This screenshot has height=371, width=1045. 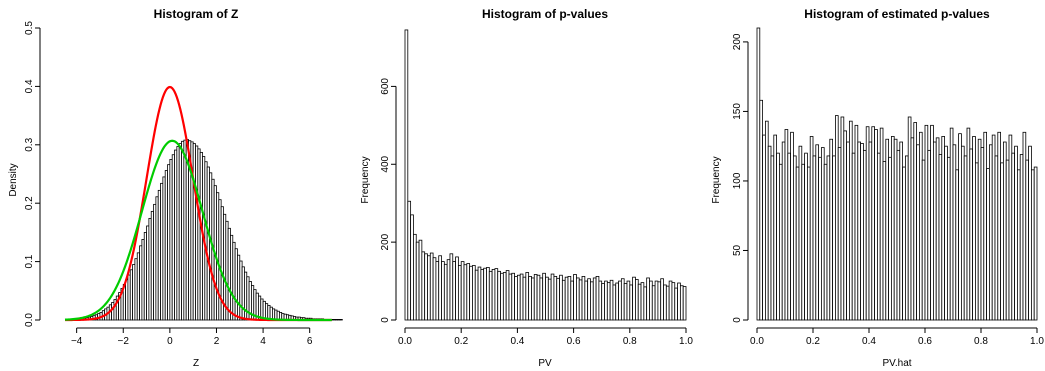 I want to click on fitted-curve-green, so click(x=198, y=230).